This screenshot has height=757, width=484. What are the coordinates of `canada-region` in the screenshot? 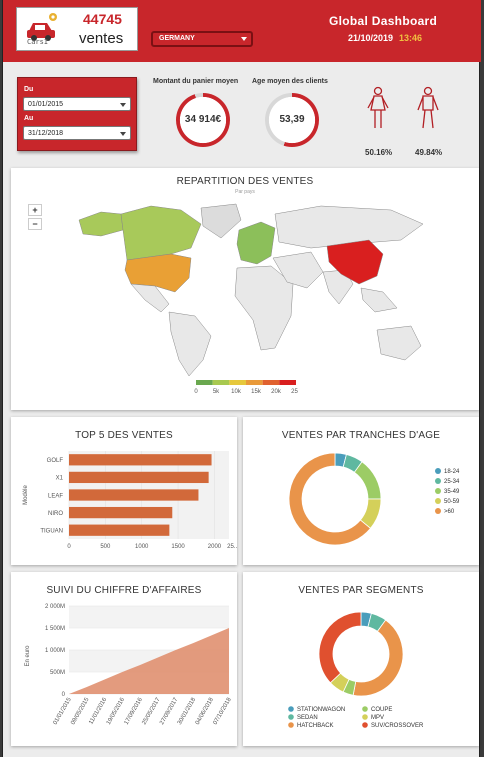 It's located at (161, 233).